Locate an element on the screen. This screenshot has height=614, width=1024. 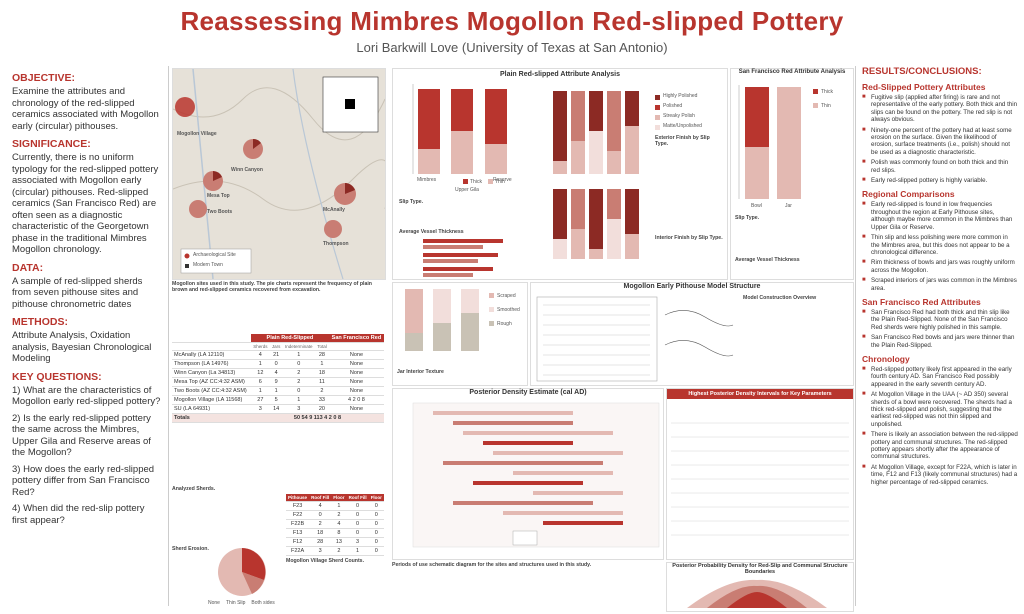
jar-interior-caption: Jar Interior Texture is located at coordinates (420, 372).